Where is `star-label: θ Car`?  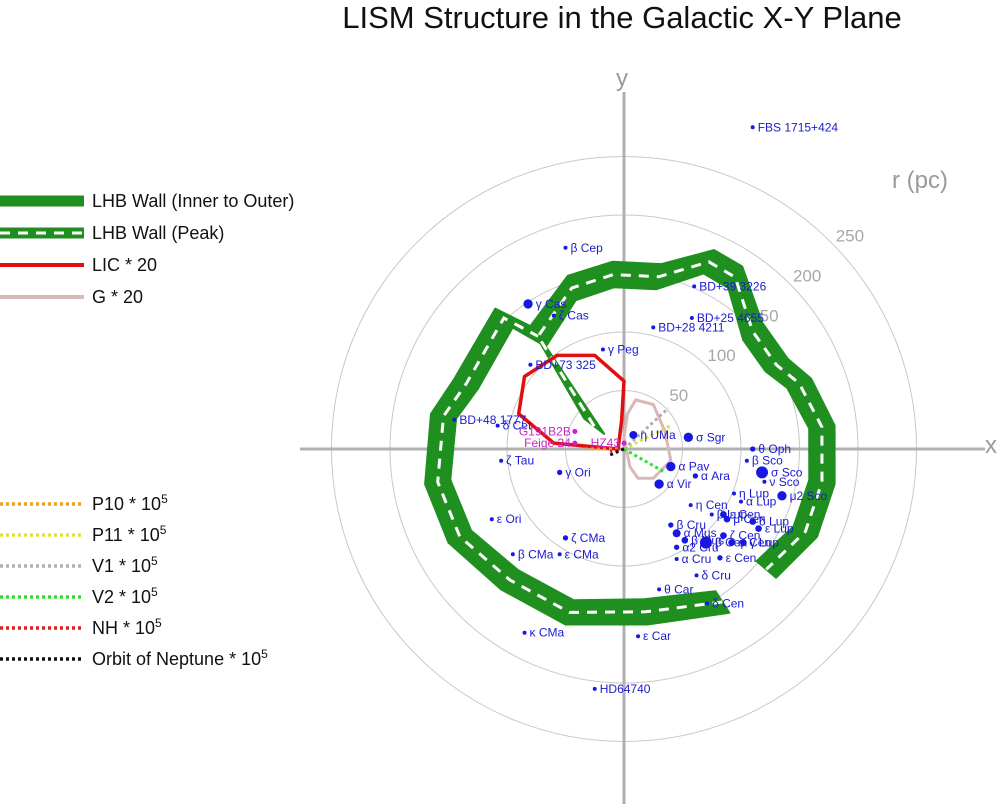
star-label: θ Car is located at coordinates (678, 589).